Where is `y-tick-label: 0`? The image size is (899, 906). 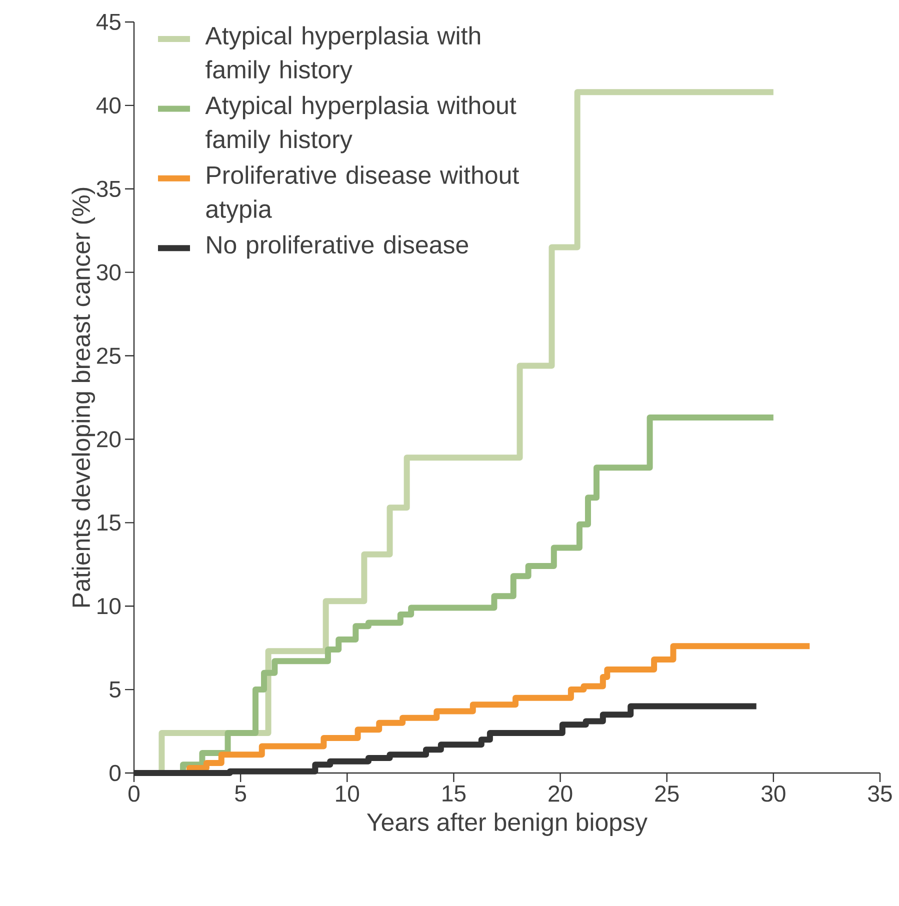
y-tick-label: 0 is located at coordinates (115, 773).